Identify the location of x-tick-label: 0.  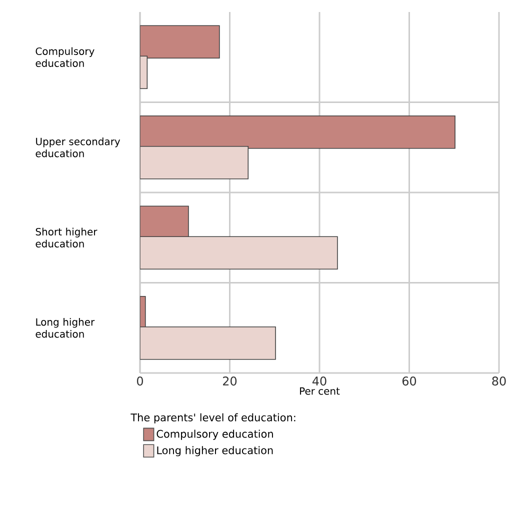
(140, 381).